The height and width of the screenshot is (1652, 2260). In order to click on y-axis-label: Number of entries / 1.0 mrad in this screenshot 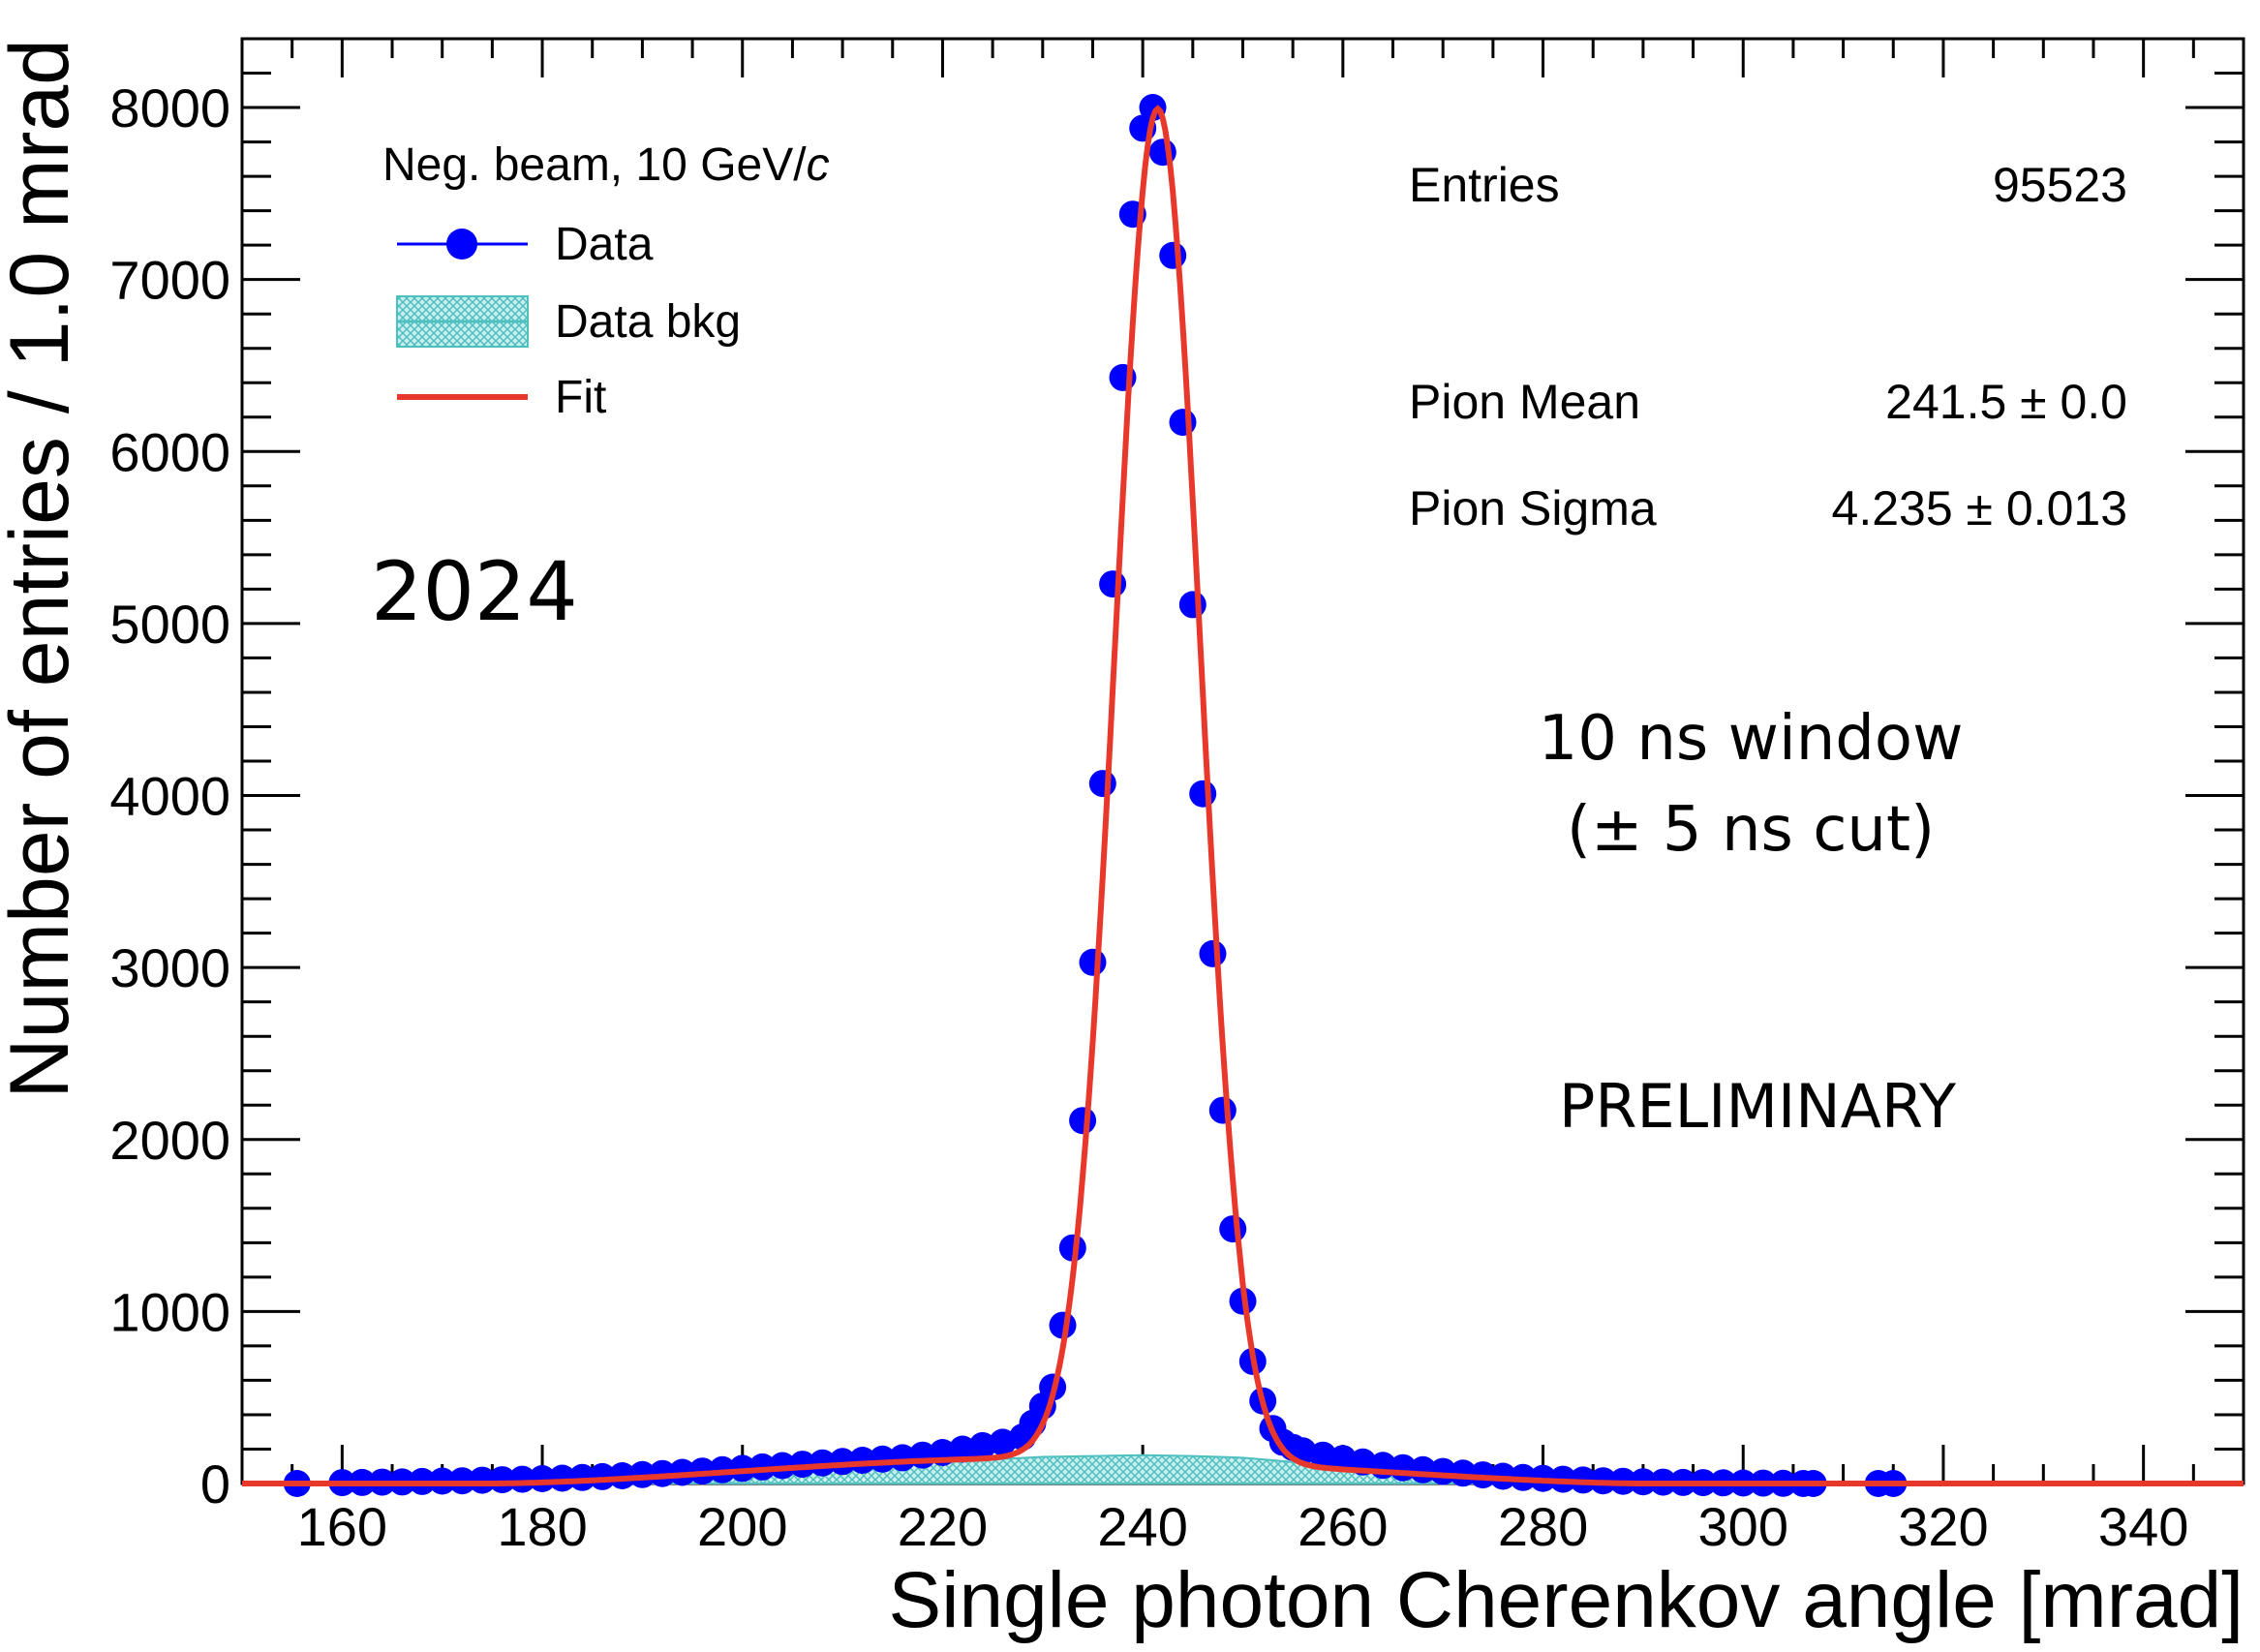, I will do `click(43, 569)`.